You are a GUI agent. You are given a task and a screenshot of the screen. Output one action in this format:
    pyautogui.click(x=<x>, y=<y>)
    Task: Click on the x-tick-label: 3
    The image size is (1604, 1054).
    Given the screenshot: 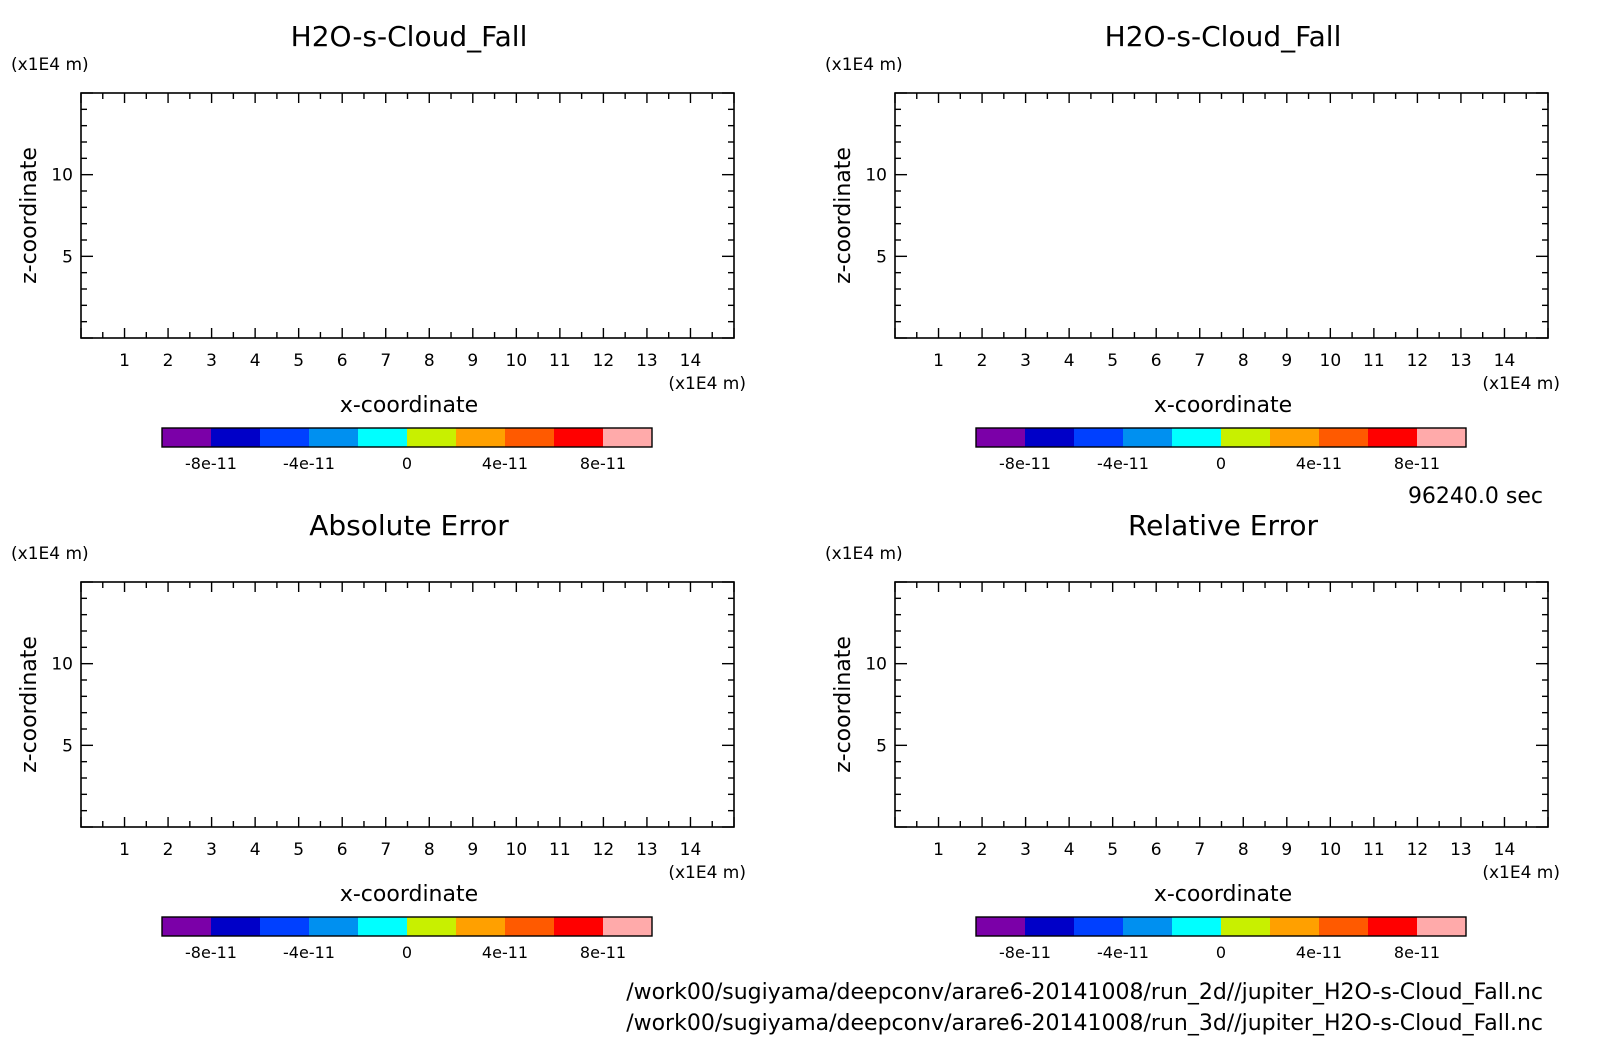 What is the action you would take?
    pyautogui.click(x=1025, y=361)
    